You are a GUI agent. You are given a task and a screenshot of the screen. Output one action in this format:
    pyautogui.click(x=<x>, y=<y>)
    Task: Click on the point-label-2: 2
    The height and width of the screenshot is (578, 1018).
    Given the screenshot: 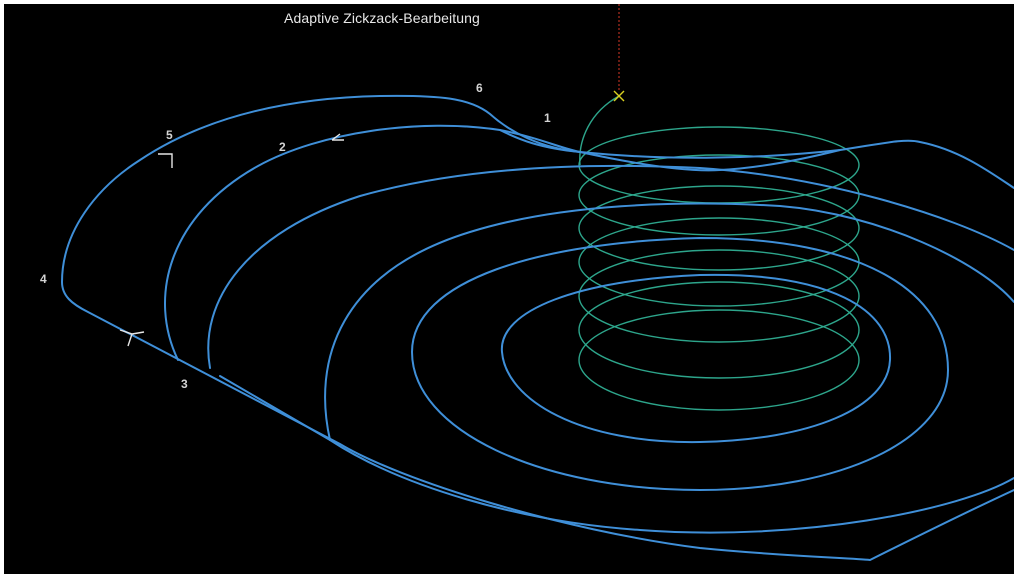 What is the action you would take?
    pyautogui.click(x=282, y=147)
    